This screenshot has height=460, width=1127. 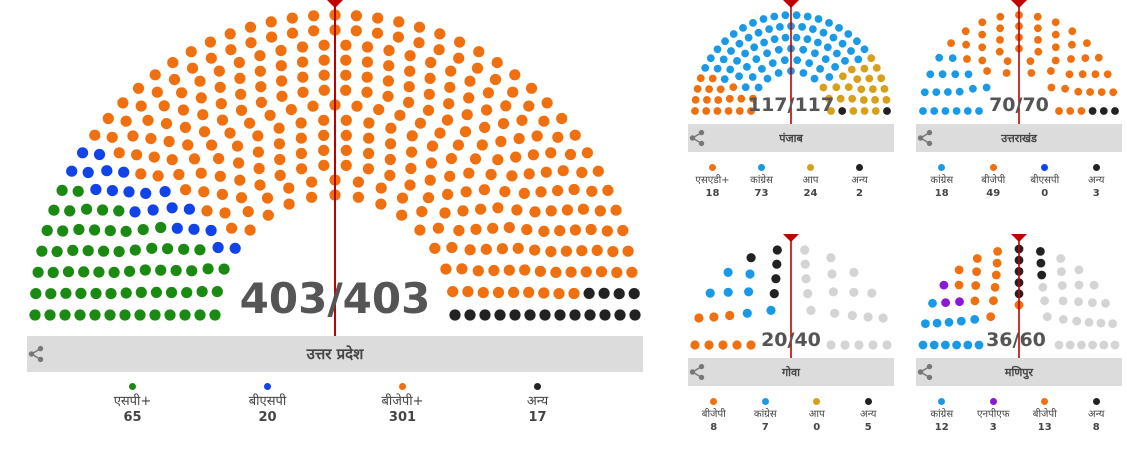 What do you see at coordinates (402, 417) in the screenshot?
I see `legend-count: 301` at bounding box center [402, 417].